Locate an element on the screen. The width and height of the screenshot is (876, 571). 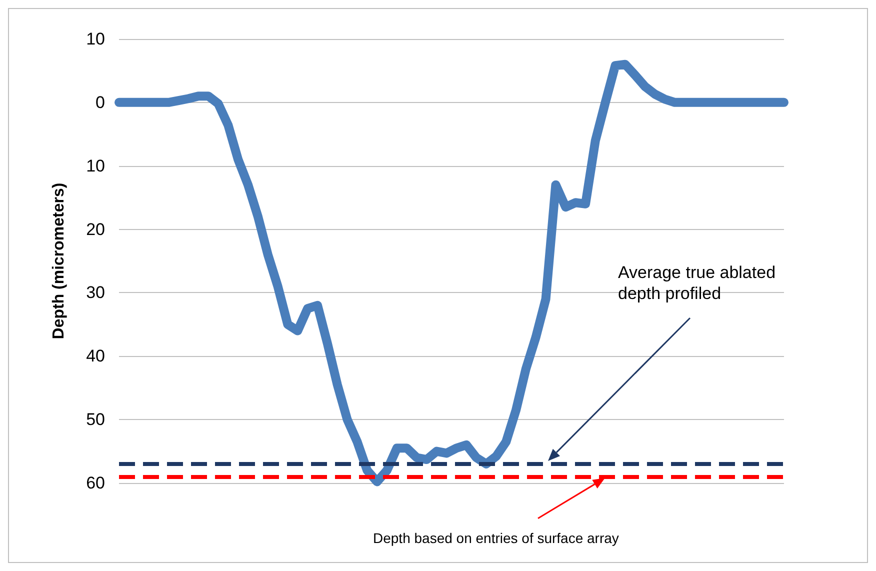
text: Depth based on entries of surface array is located at coordinates (496, 539).